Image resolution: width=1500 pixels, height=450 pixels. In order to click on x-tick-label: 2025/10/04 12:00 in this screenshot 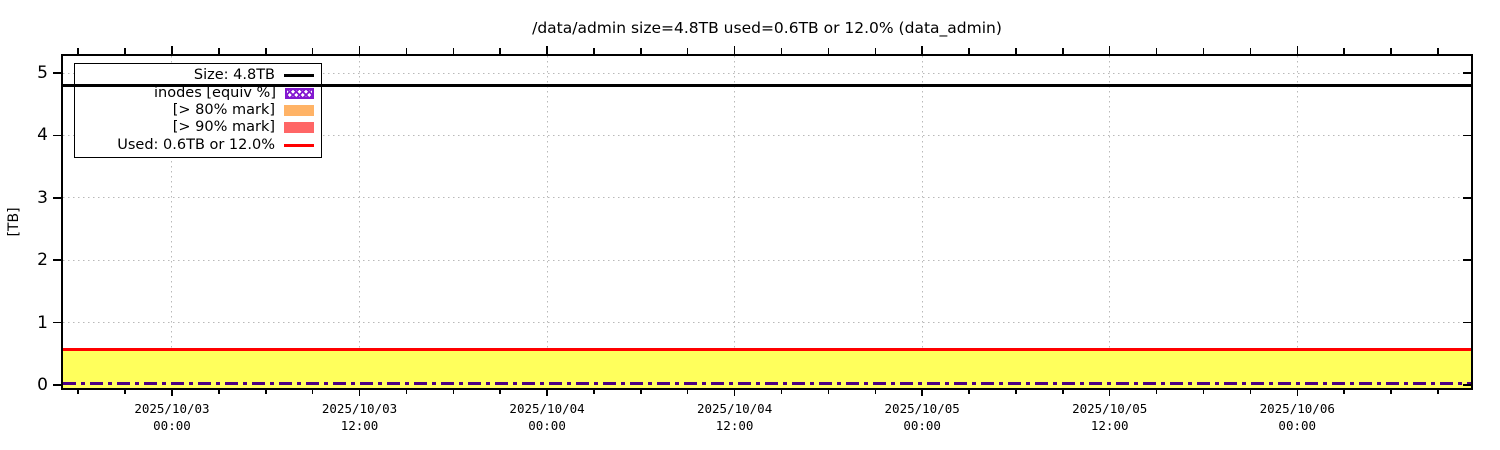, I will do `click(734, 417)`.